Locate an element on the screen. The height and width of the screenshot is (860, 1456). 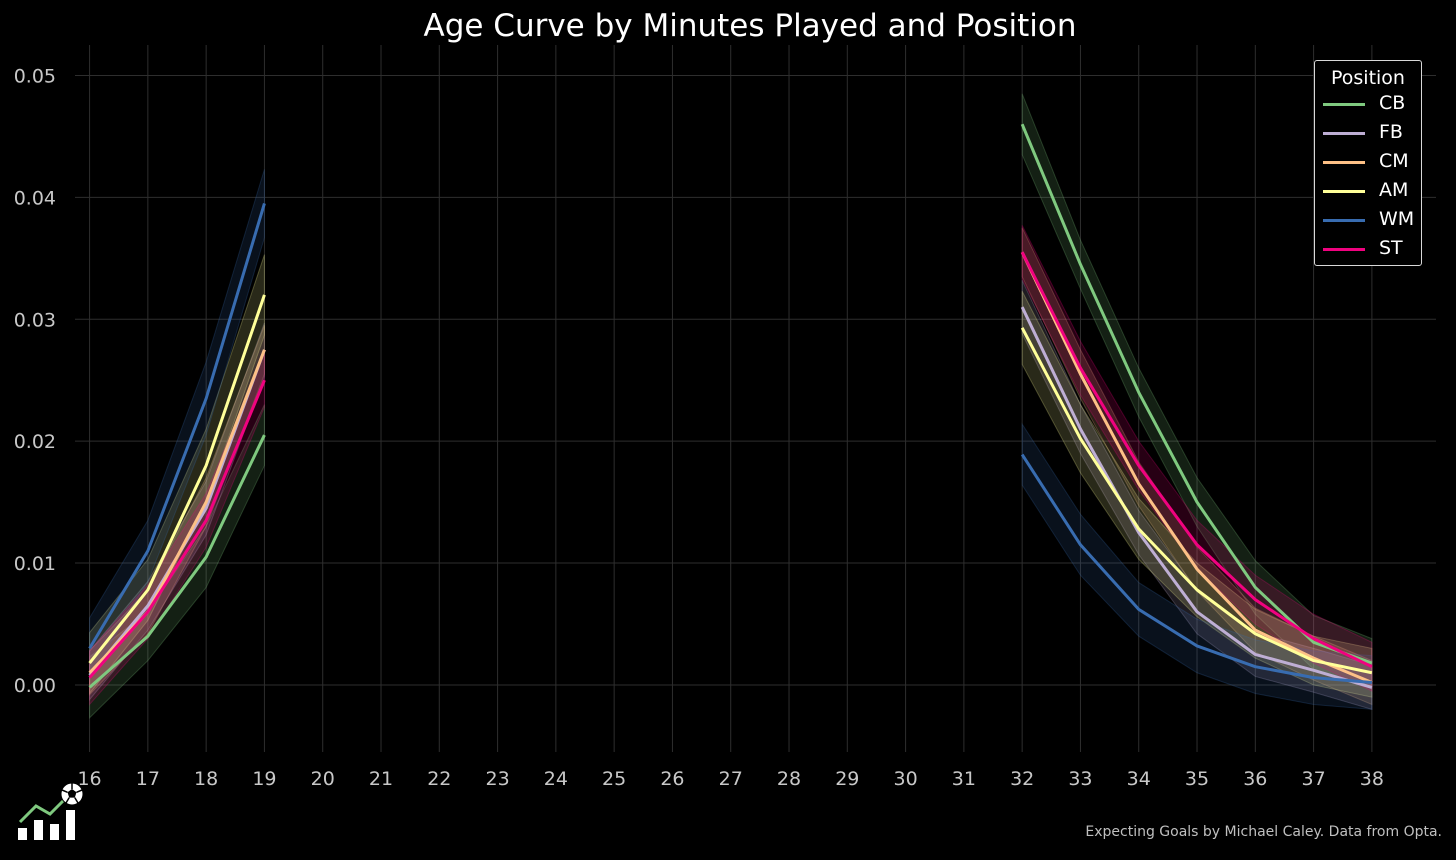
y-tick-label-0.01: 0.01 is located at coordinates (35, 564).